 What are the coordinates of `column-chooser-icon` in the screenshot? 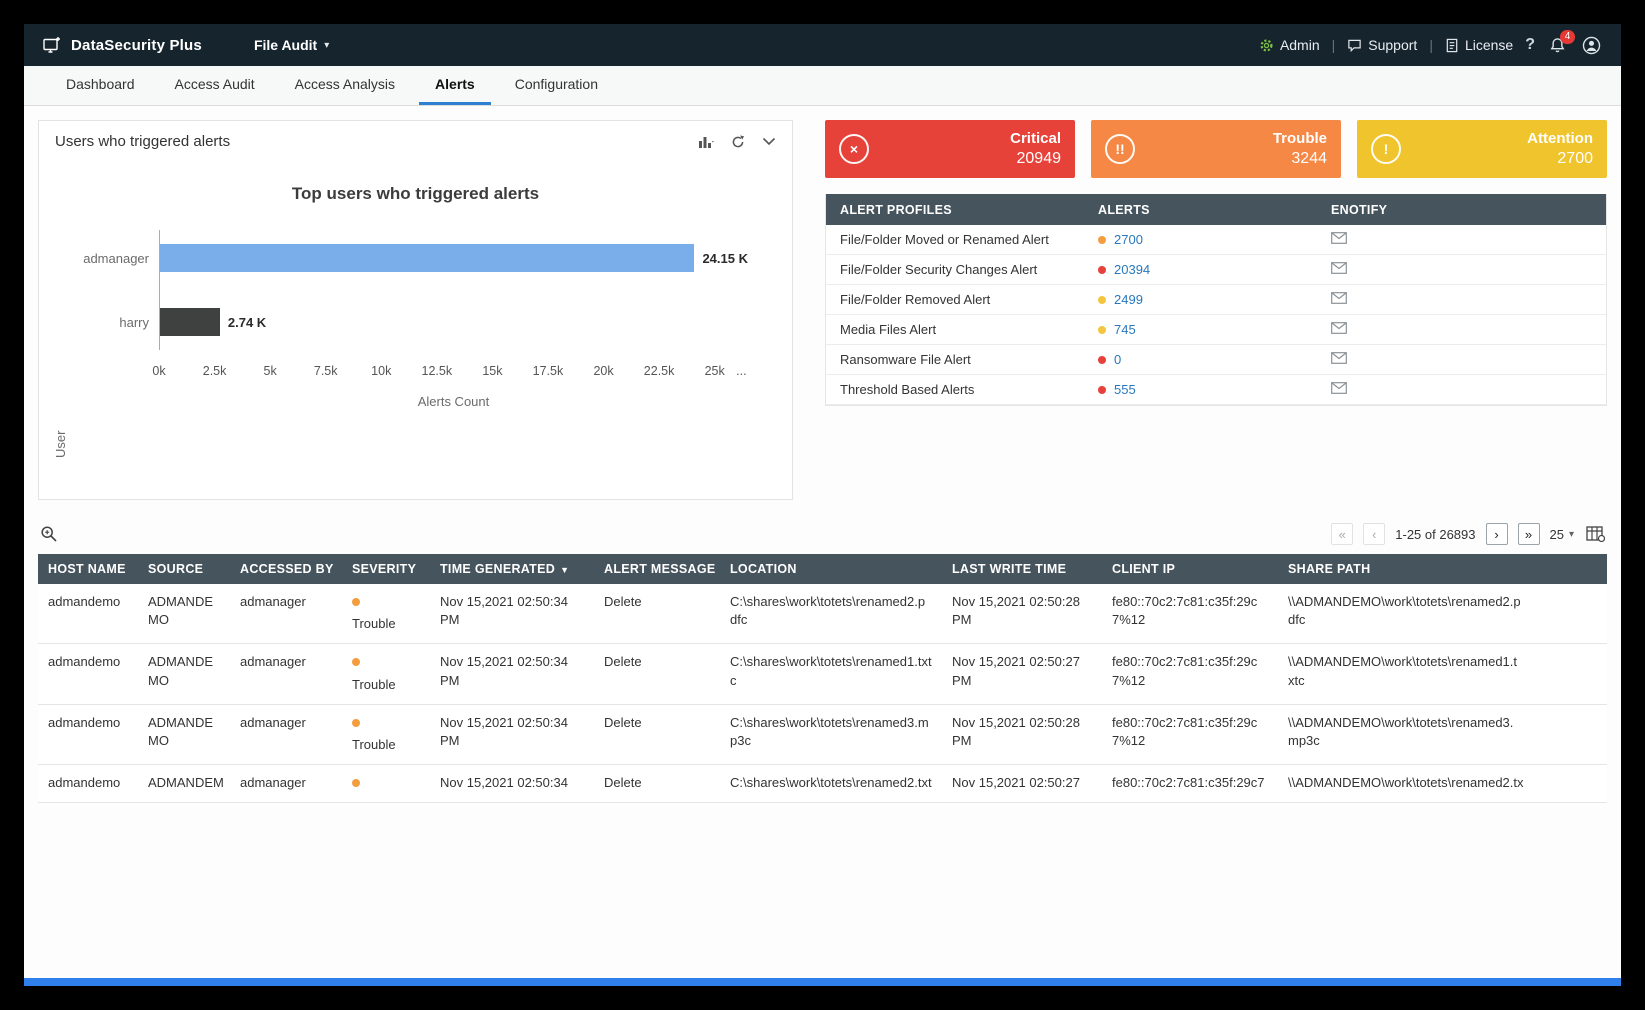 It's located at (1595, 534).